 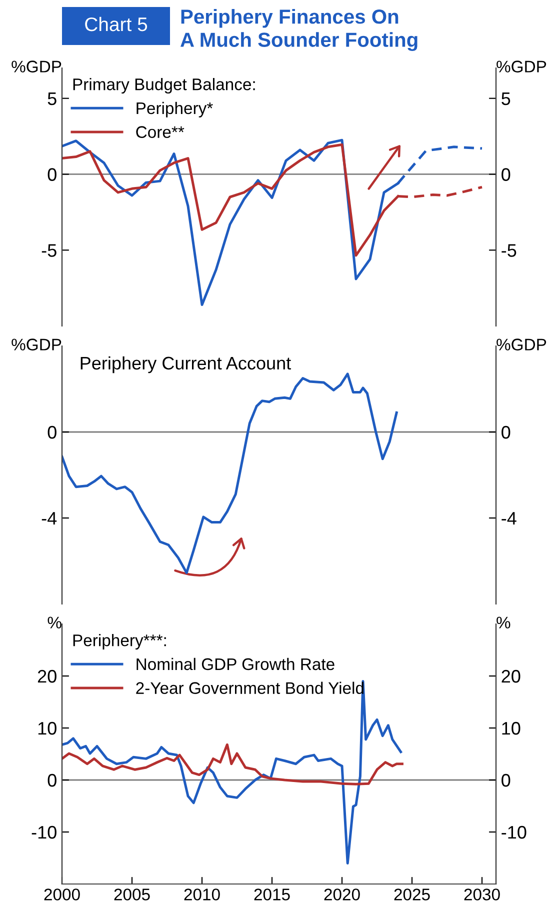 I want to click on y-tick-label: -10, so click(x=44, y=832).